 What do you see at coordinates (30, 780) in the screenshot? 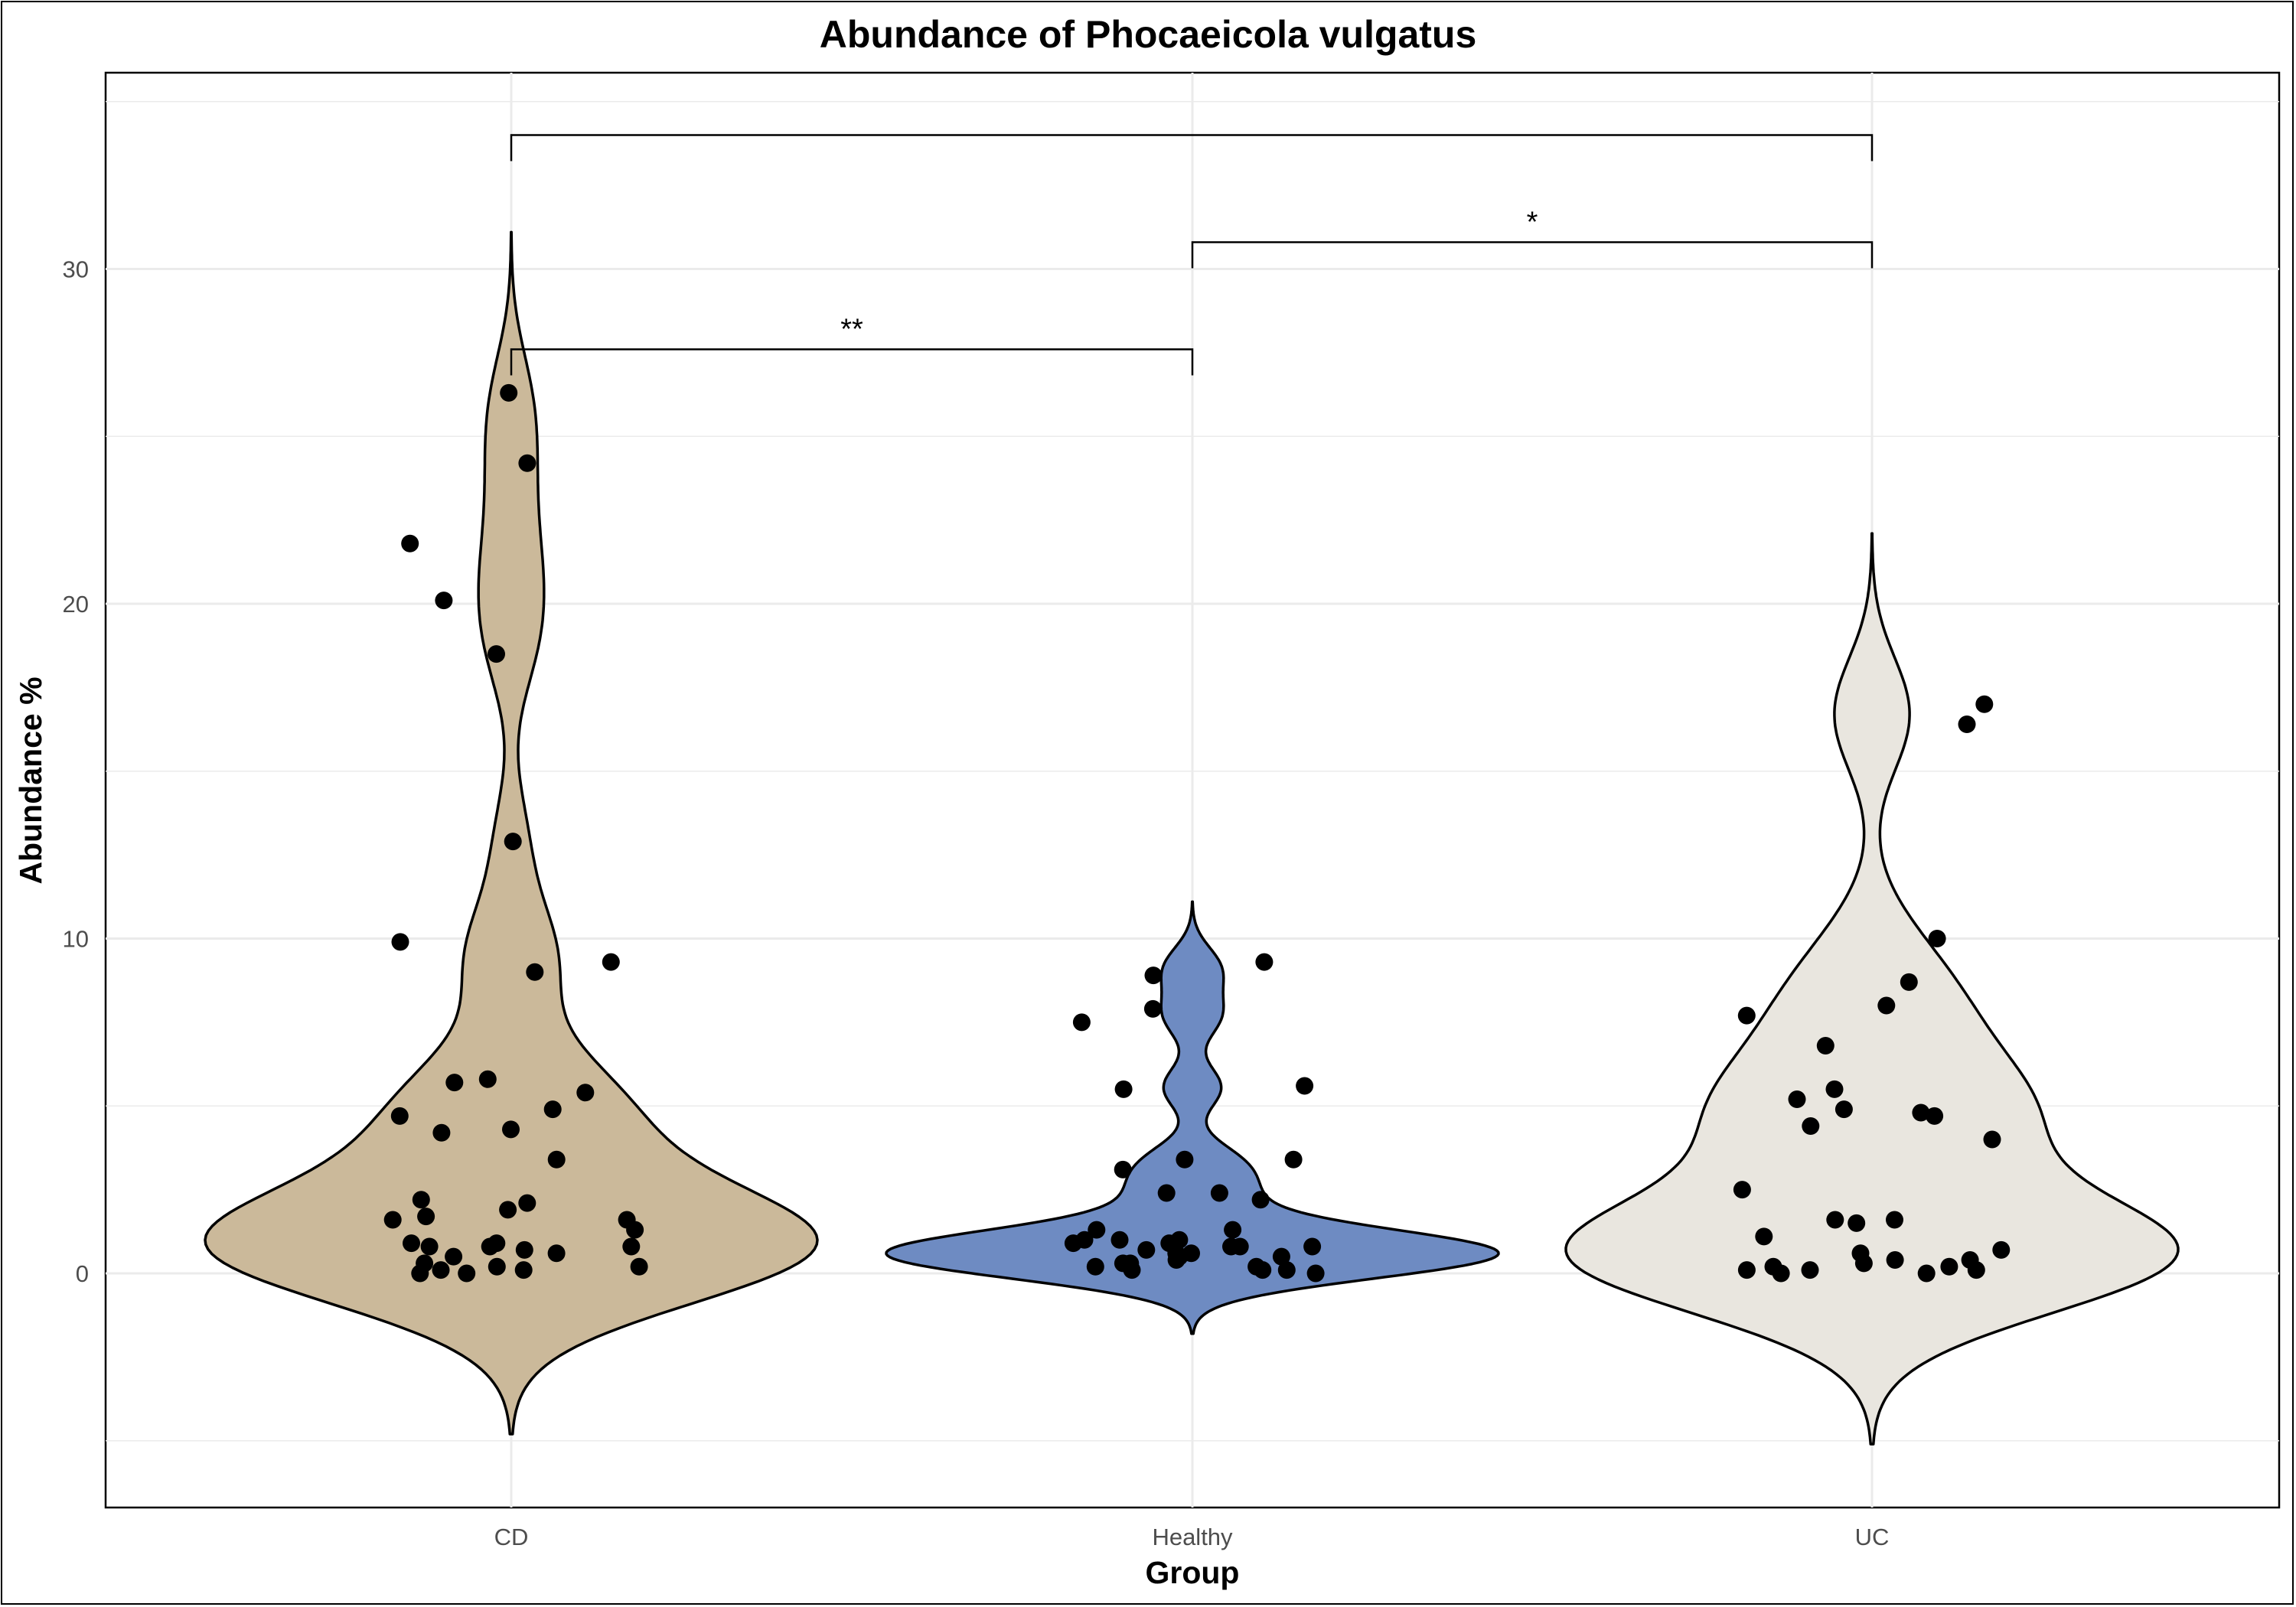
I see `y-axis-title: Abundance %` at bounding box center [30, 780].